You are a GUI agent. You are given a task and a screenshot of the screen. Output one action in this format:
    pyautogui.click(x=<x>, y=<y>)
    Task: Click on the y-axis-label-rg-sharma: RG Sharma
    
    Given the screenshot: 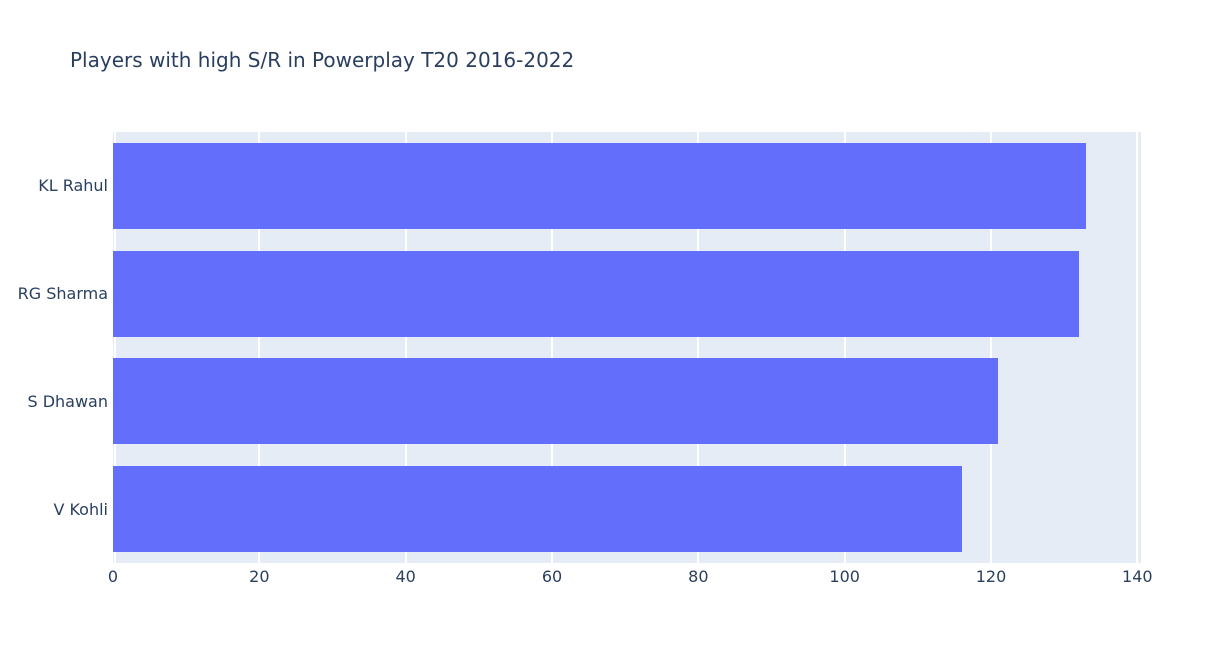 What is the action you would take?
    pyautogui.click(x=62, y=294)
    